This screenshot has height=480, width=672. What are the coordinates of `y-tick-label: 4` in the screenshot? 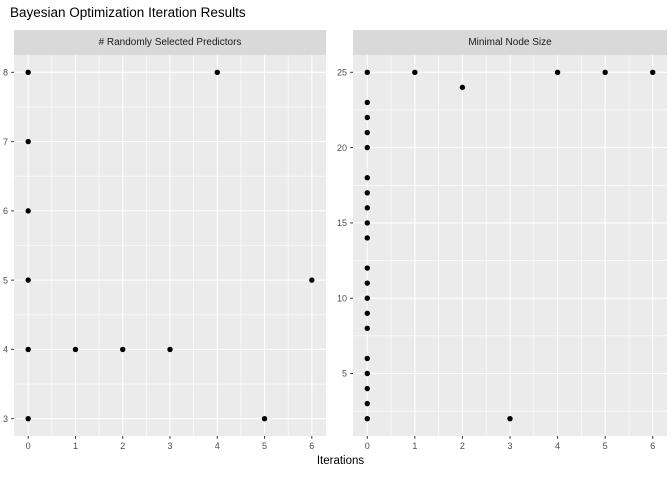 It's located at (5, 350).